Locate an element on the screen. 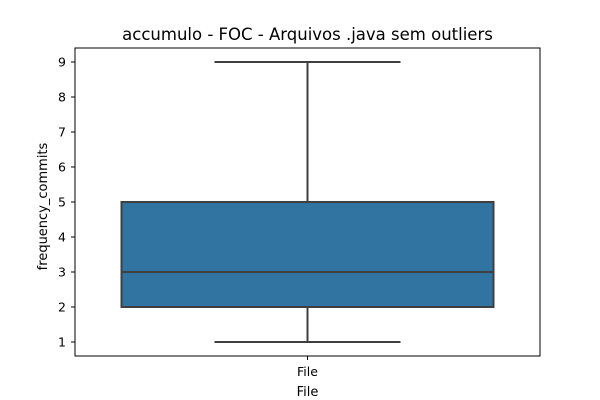 Image resolution: width=600 pixels, height=400 pixels. y-tick-label: 8 is located at coordinates (62, 97).